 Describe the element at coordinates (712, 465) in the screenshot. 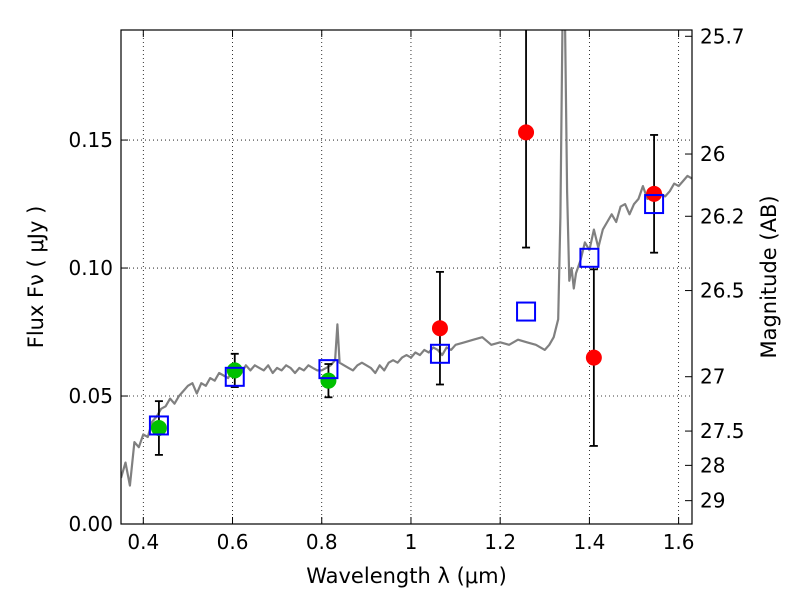

I see `right-tick-label: 28` at that location.